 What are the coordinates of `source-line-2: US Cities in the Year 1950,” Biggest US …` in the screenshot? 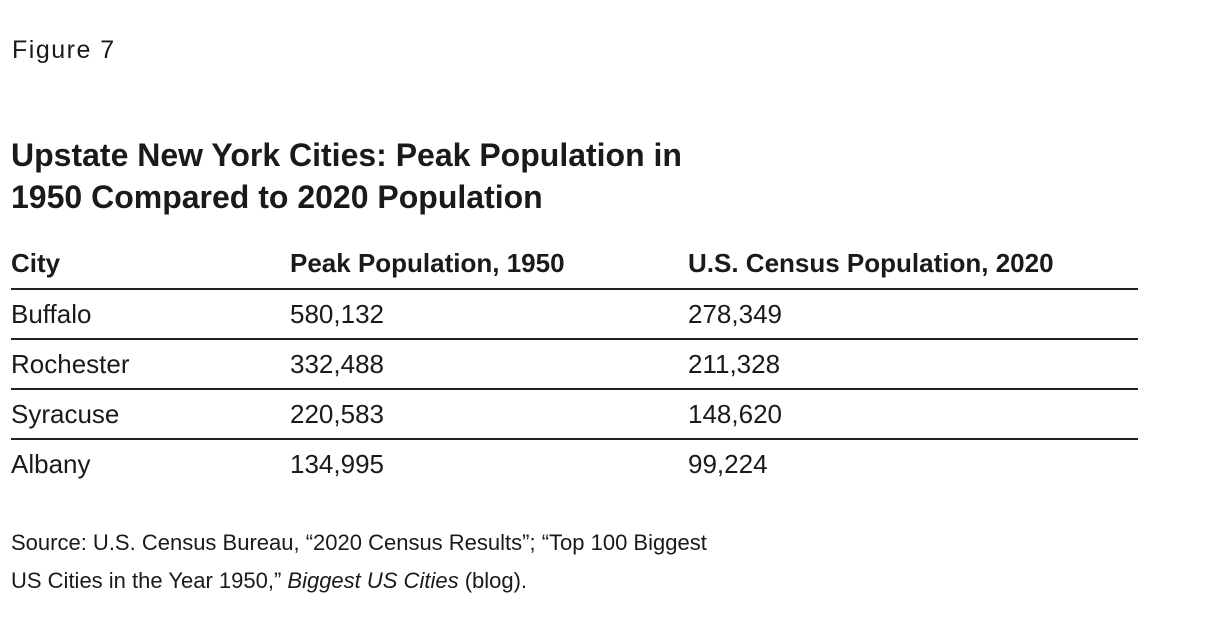 It's located at (359, 581).